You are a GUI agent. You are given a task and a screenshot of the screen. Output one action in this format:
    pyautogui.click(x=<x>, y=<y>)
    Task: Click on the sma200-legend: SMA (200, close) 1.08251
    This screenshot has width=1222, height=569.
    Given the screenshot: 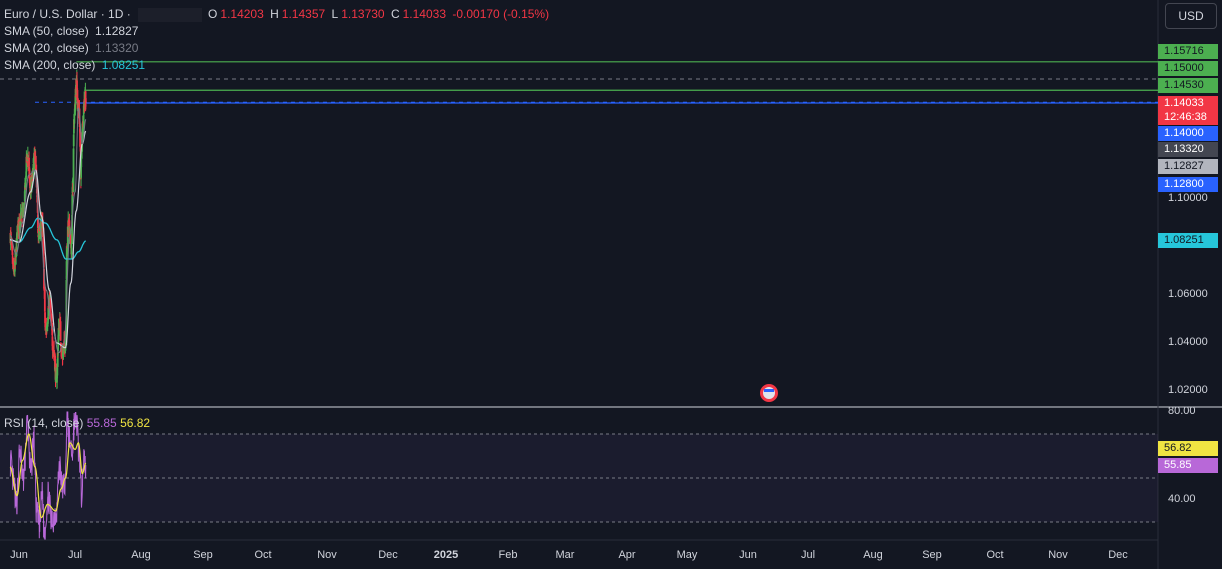 What is the action you would take?
    pyautogui.click(x=76, y=65)
    